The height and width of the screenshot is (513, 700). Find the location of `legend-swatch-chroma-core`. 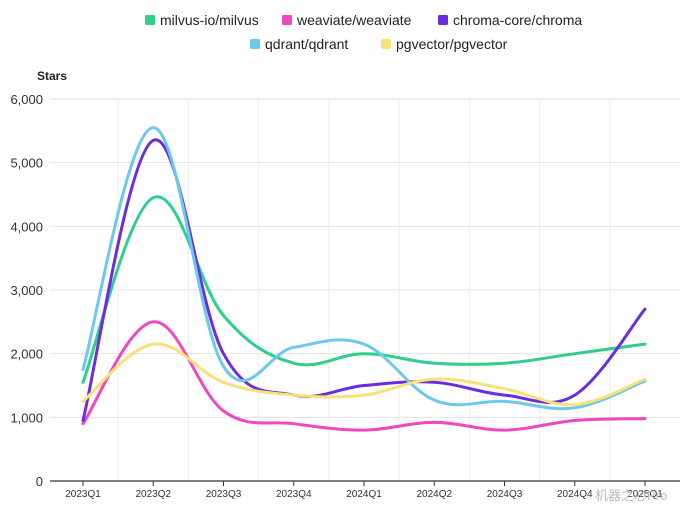

legend-swatch-chroma-core is located at coordinates (443, 20).